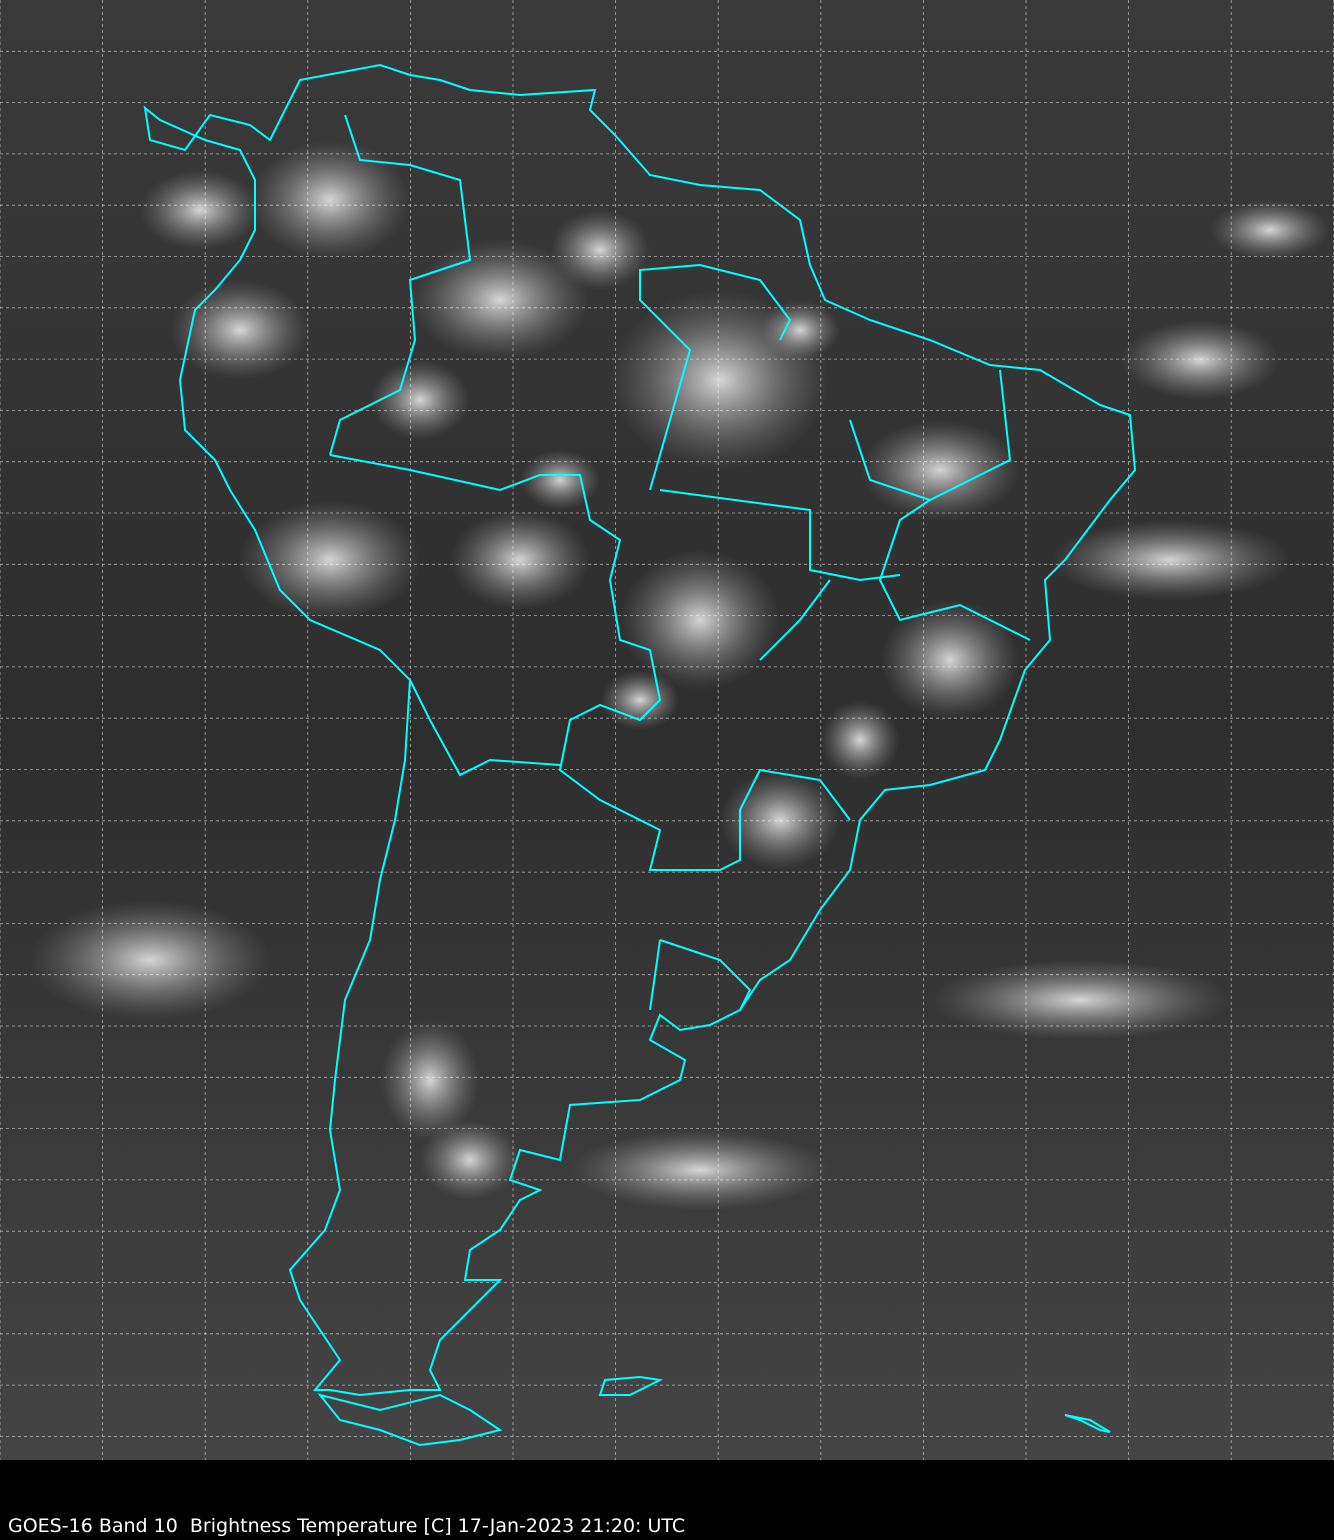 The width and height of the screenshot is (1334, 1540). Describe the element at coordinates (410, 1420) in the screenshot. I see `tierra-del-fuego` at that location.